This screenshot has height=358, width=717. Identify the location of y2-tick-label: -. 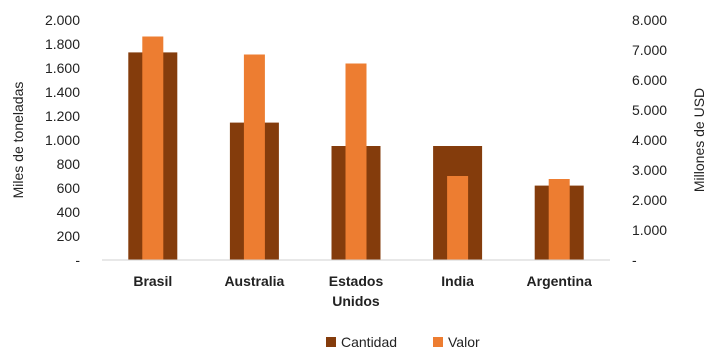
(634, 260).